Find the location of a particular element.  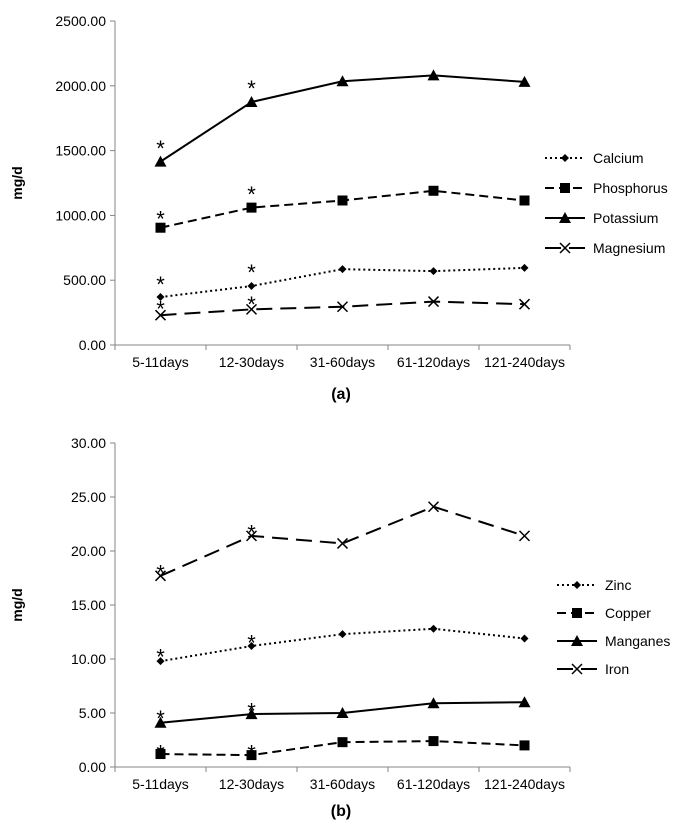

series-line-zinc is located at coordinates (342, 645).